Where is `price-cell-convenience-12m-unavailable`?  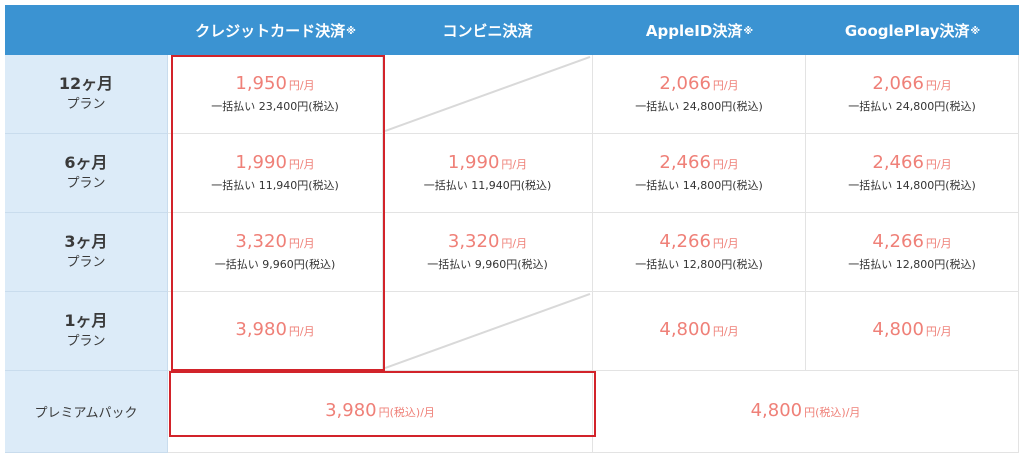
price-cell-convenience-12m-unavailable is located at coordinates (488, 94).